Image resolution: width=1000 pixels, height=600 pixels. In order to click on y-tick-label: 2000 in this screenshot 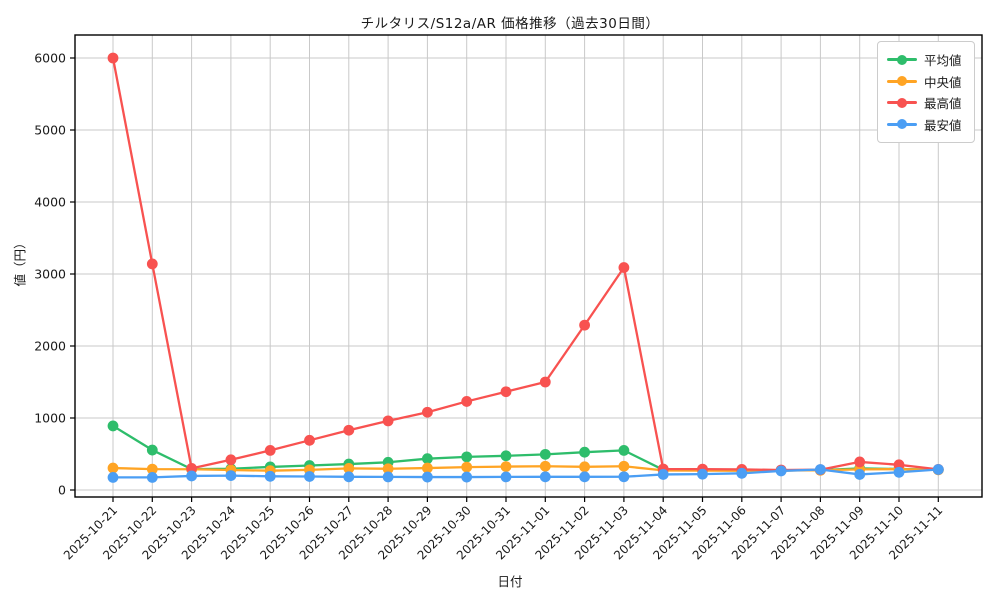, I will do `click(50, 346)`.